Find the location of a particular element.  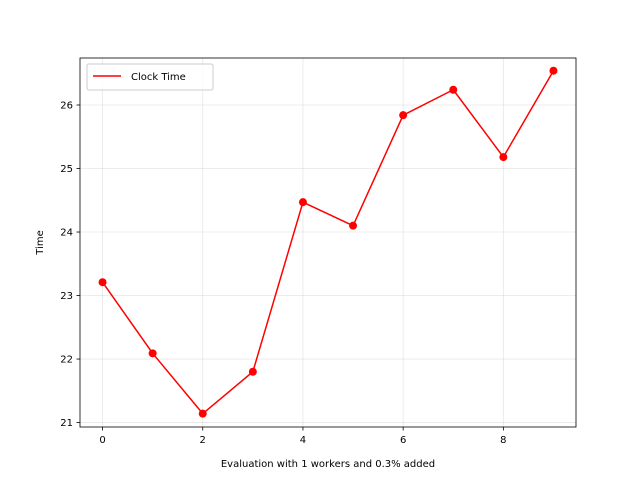

x-axis-ticks: 0 2 4 6 8 is located at coordinates (303, 436).